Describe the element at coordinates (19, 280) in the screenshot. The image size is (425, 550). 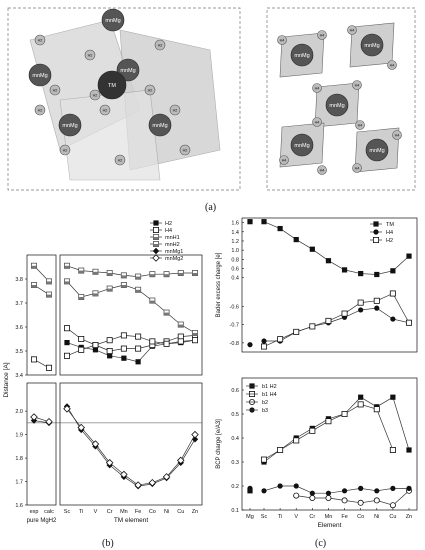
I see `y-tick-label: 3.8` at that location.